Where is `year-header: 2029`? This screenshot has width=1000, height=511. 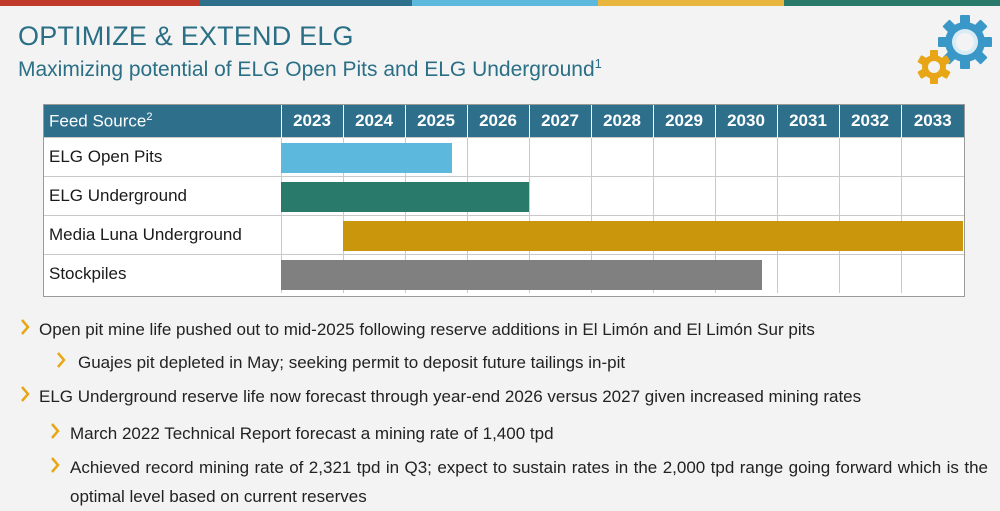
year-header: 2029 is located at coordinates (684, 121).